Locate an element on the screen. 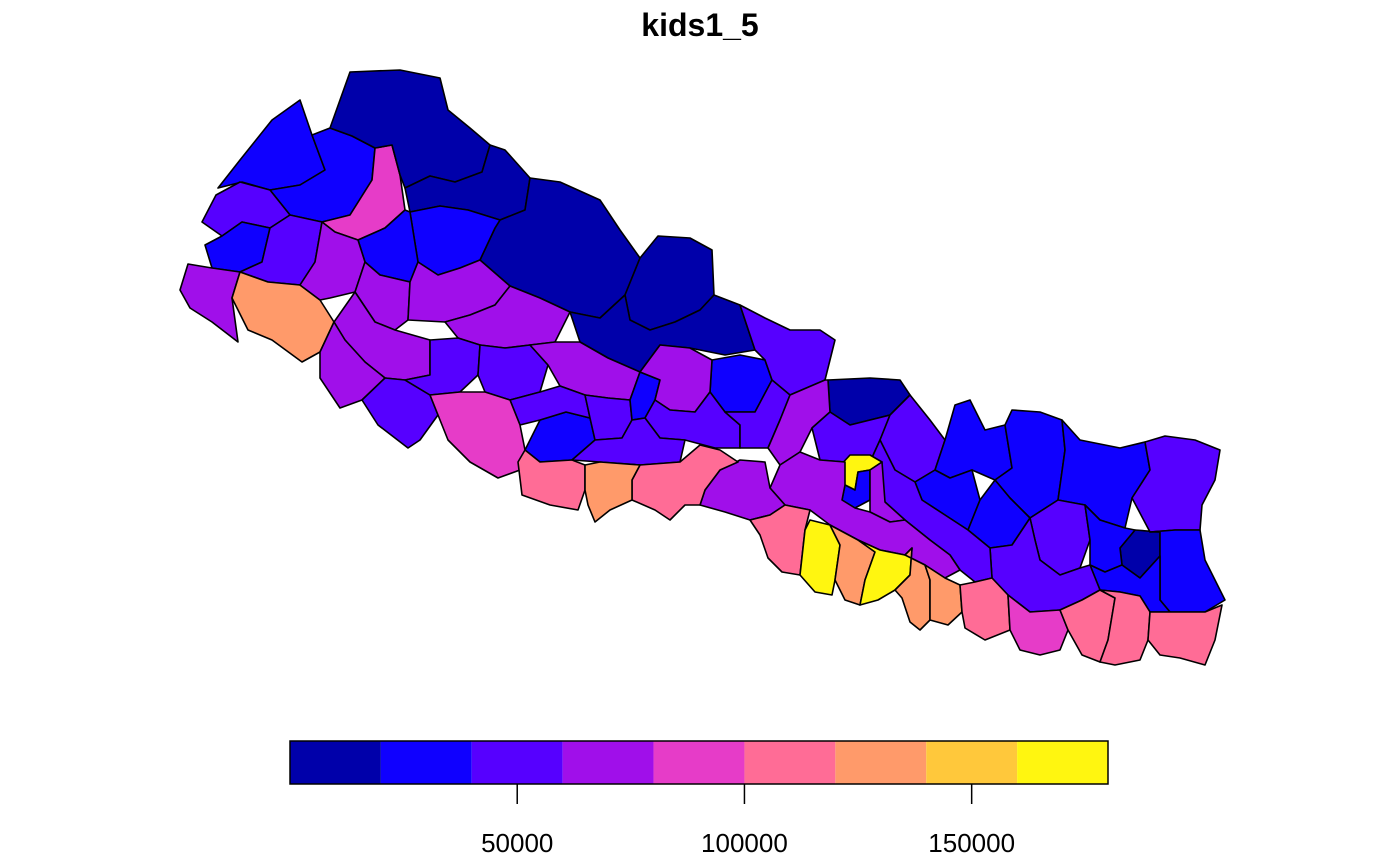 The image size is (1400, 866). color-legend: 50000 100000 150000 is located at coordinates (699, 799).